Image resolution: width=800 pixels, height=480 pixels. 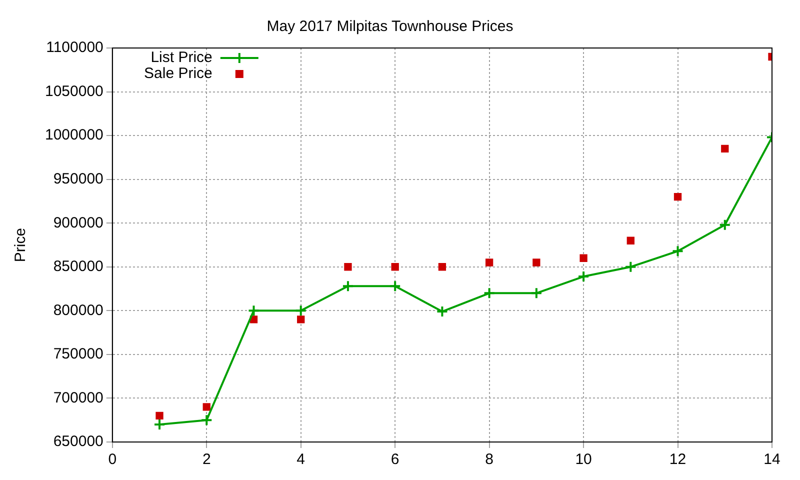 What do you see at coordinates (21, 245) in the screenshot?
I see `y-axis-title: Price` at bounding box center [21, 245].